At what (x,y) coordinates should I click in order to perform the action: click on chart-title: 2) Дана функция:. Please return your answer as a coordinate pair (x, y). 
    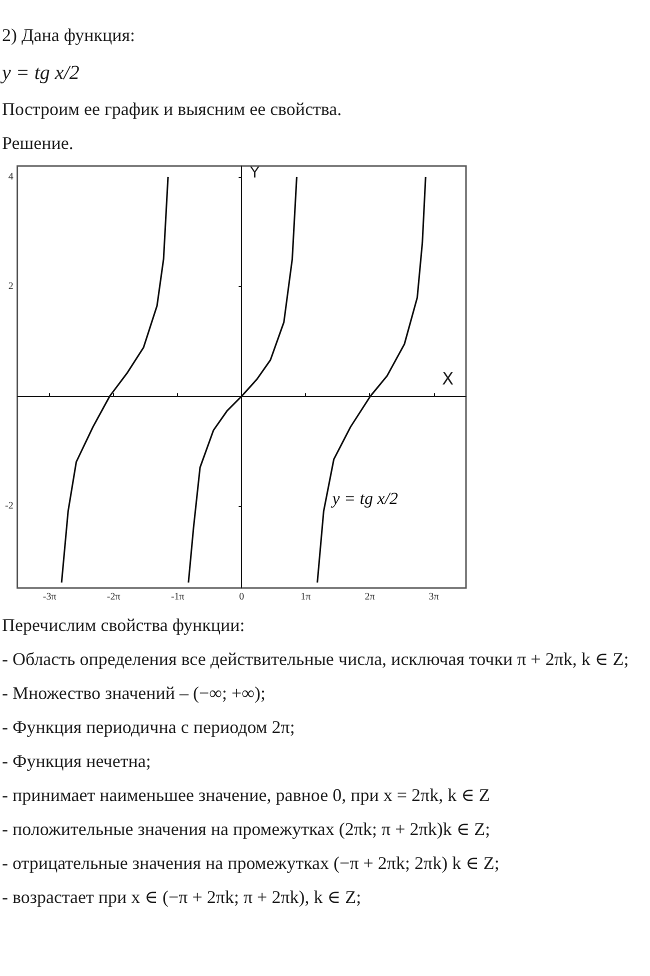
    Looking at the image, I should click on (69, 35).